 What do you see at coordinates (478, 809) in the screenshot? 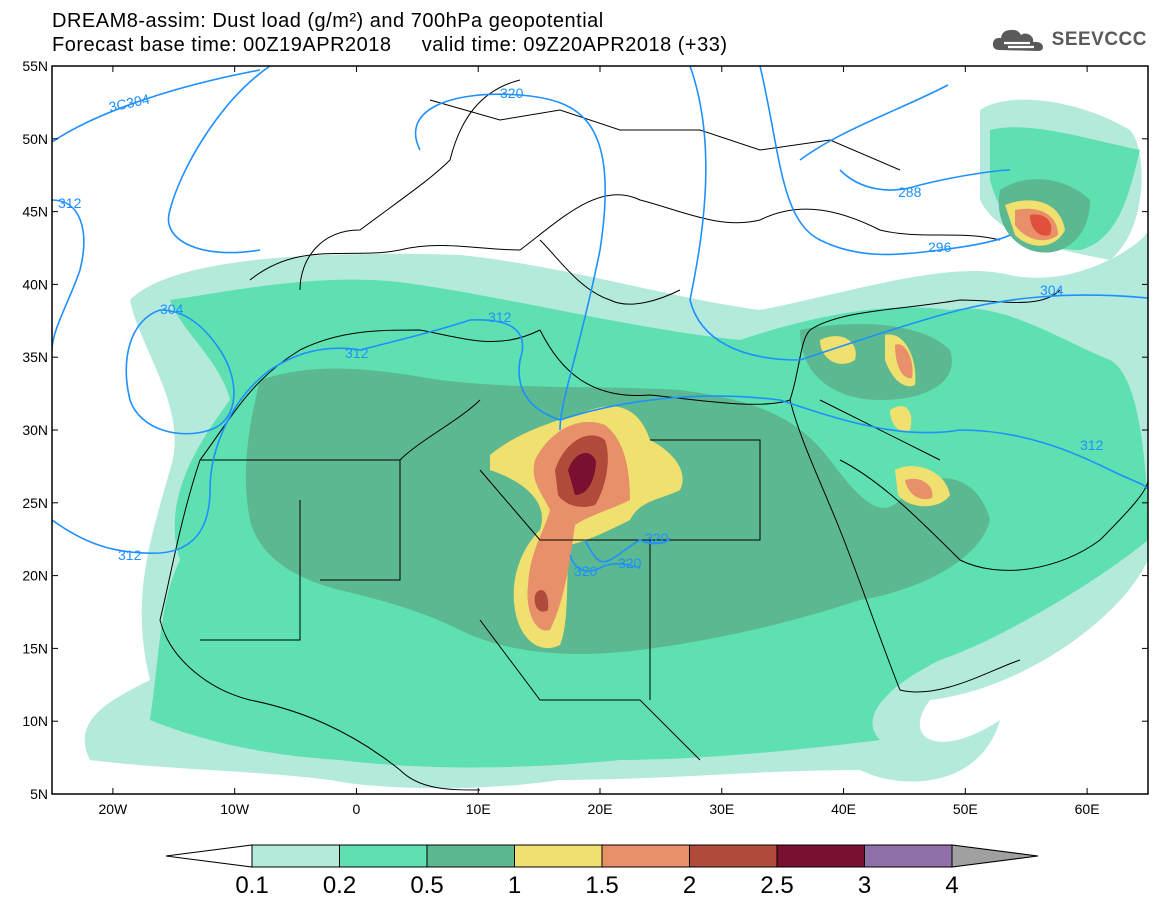
I see `lon-tick-label: 10E` at bounding box center [478, 809].